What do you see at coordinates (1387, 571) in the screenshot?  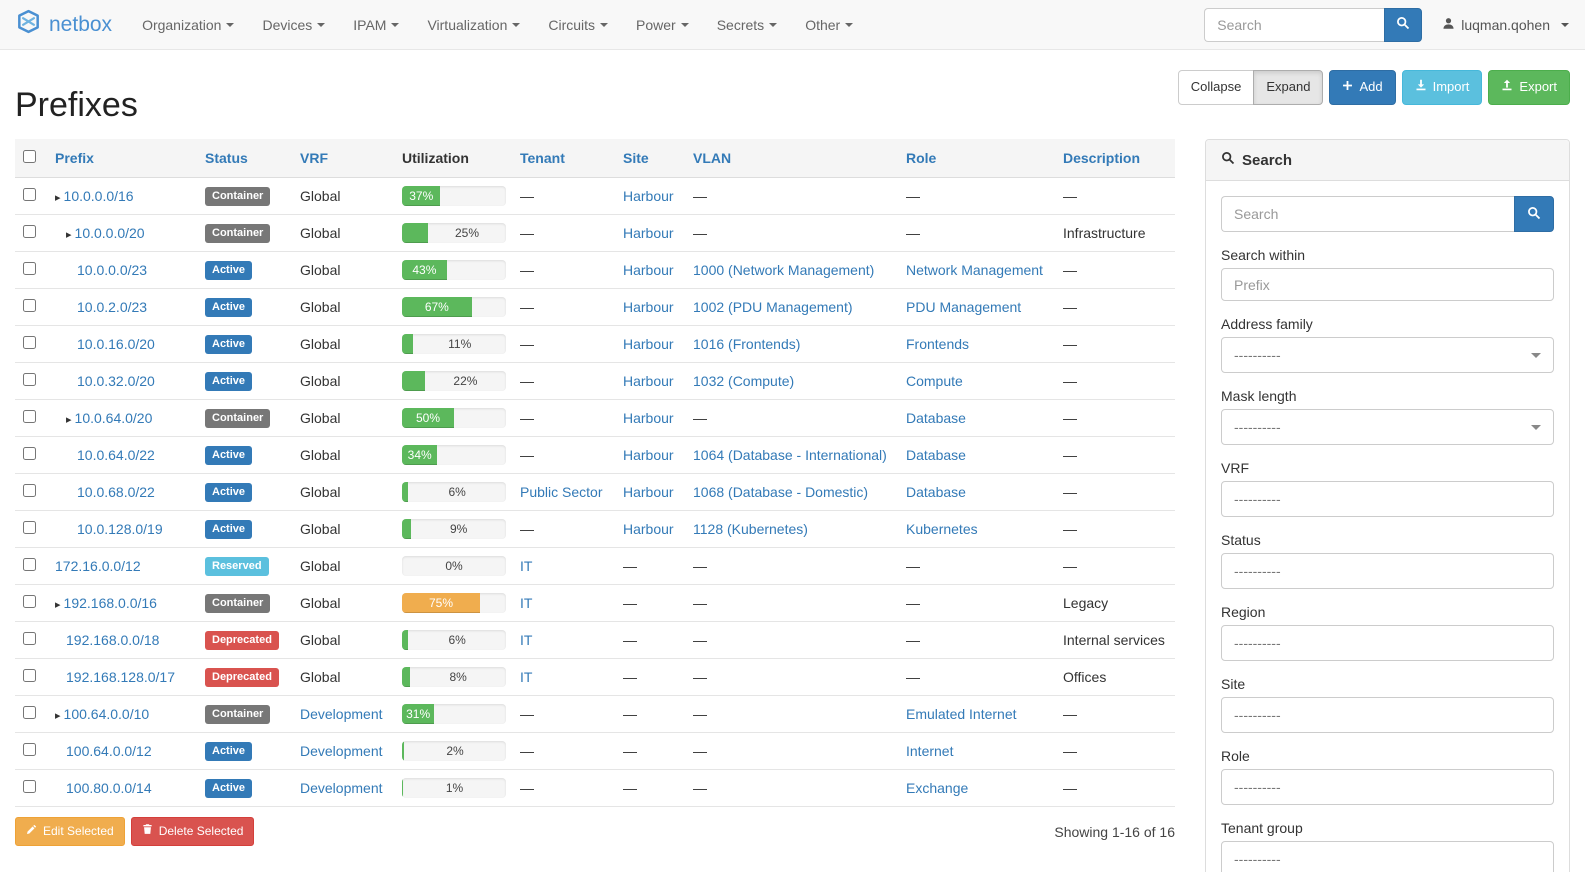 I see `filter-status: ----------` at bounding box center [1387, 571].